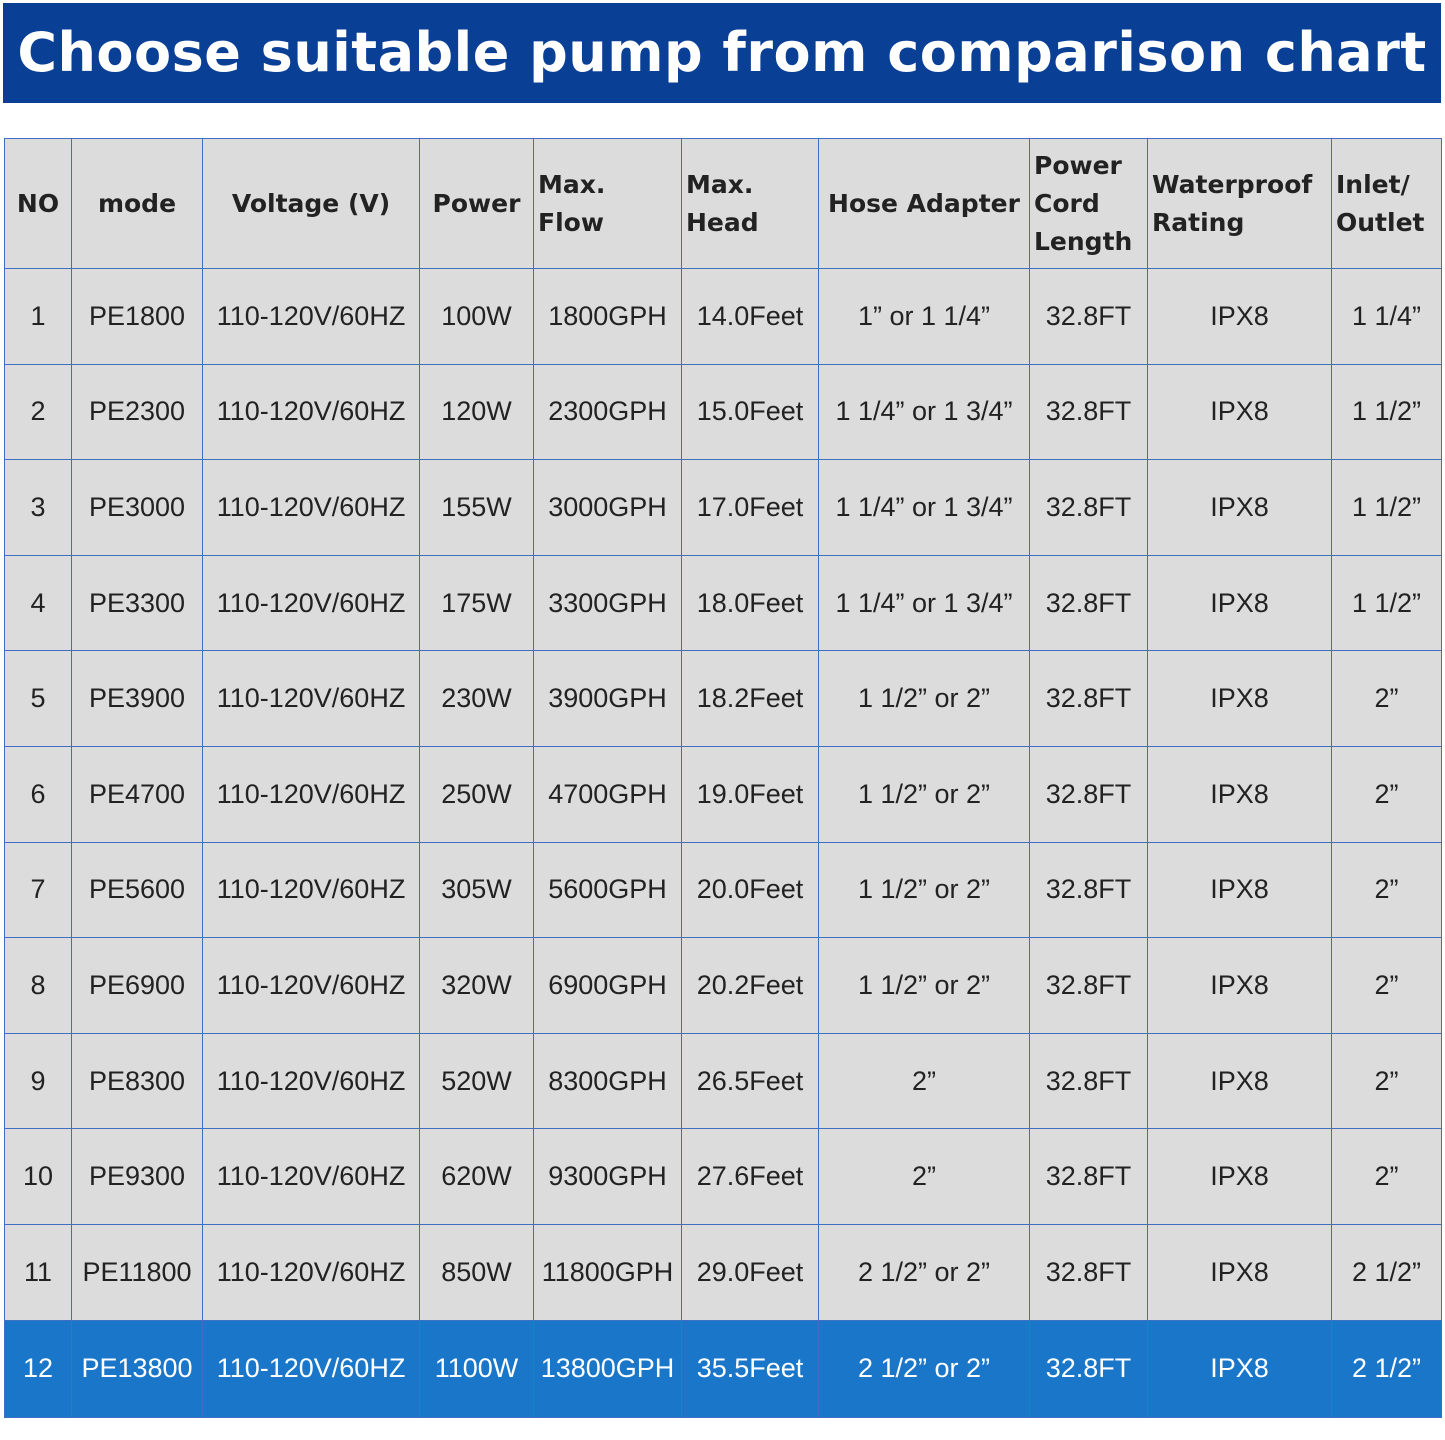 The height and width of the screenshot is (1440, 1445). Describe the element at coordinates (750, 794) in the screenshot. I see `table-cell: 19.0Feet` at that location.